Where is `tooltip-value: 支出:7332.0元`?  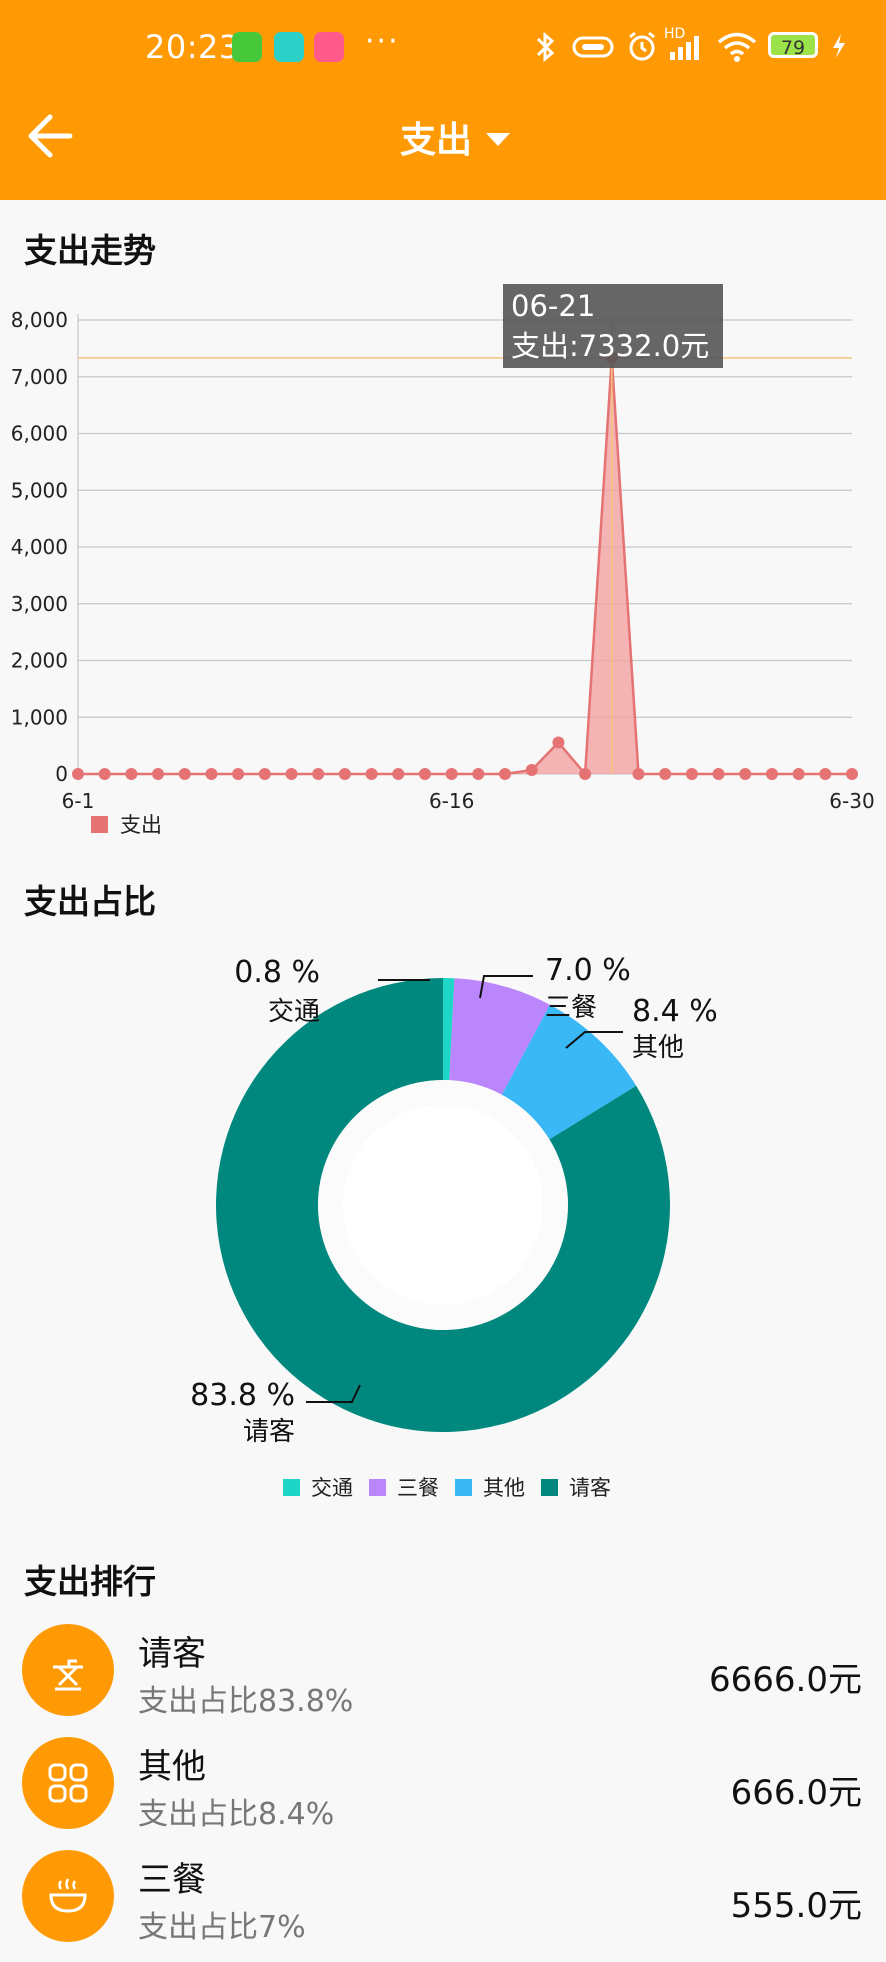 tooltip-value: 支出:7332.0元 is located at coordinates (610, 346).